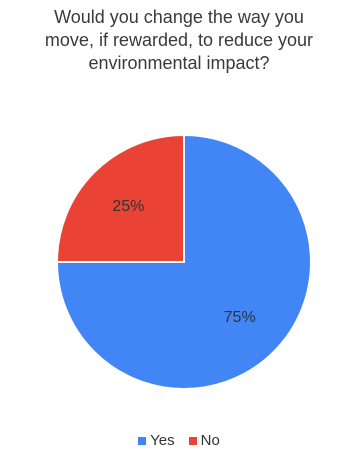 The image size is (358, 466). Describe the element at coordinates (128, 206) in the screenshot. I see `slice-label-no: 25%` at that location.